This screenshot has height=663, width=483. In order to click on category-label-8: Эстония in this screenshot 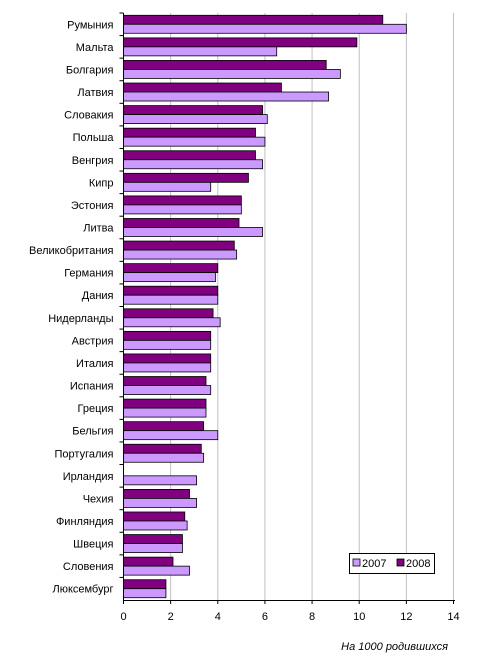, I will do `click(92, 206)`.